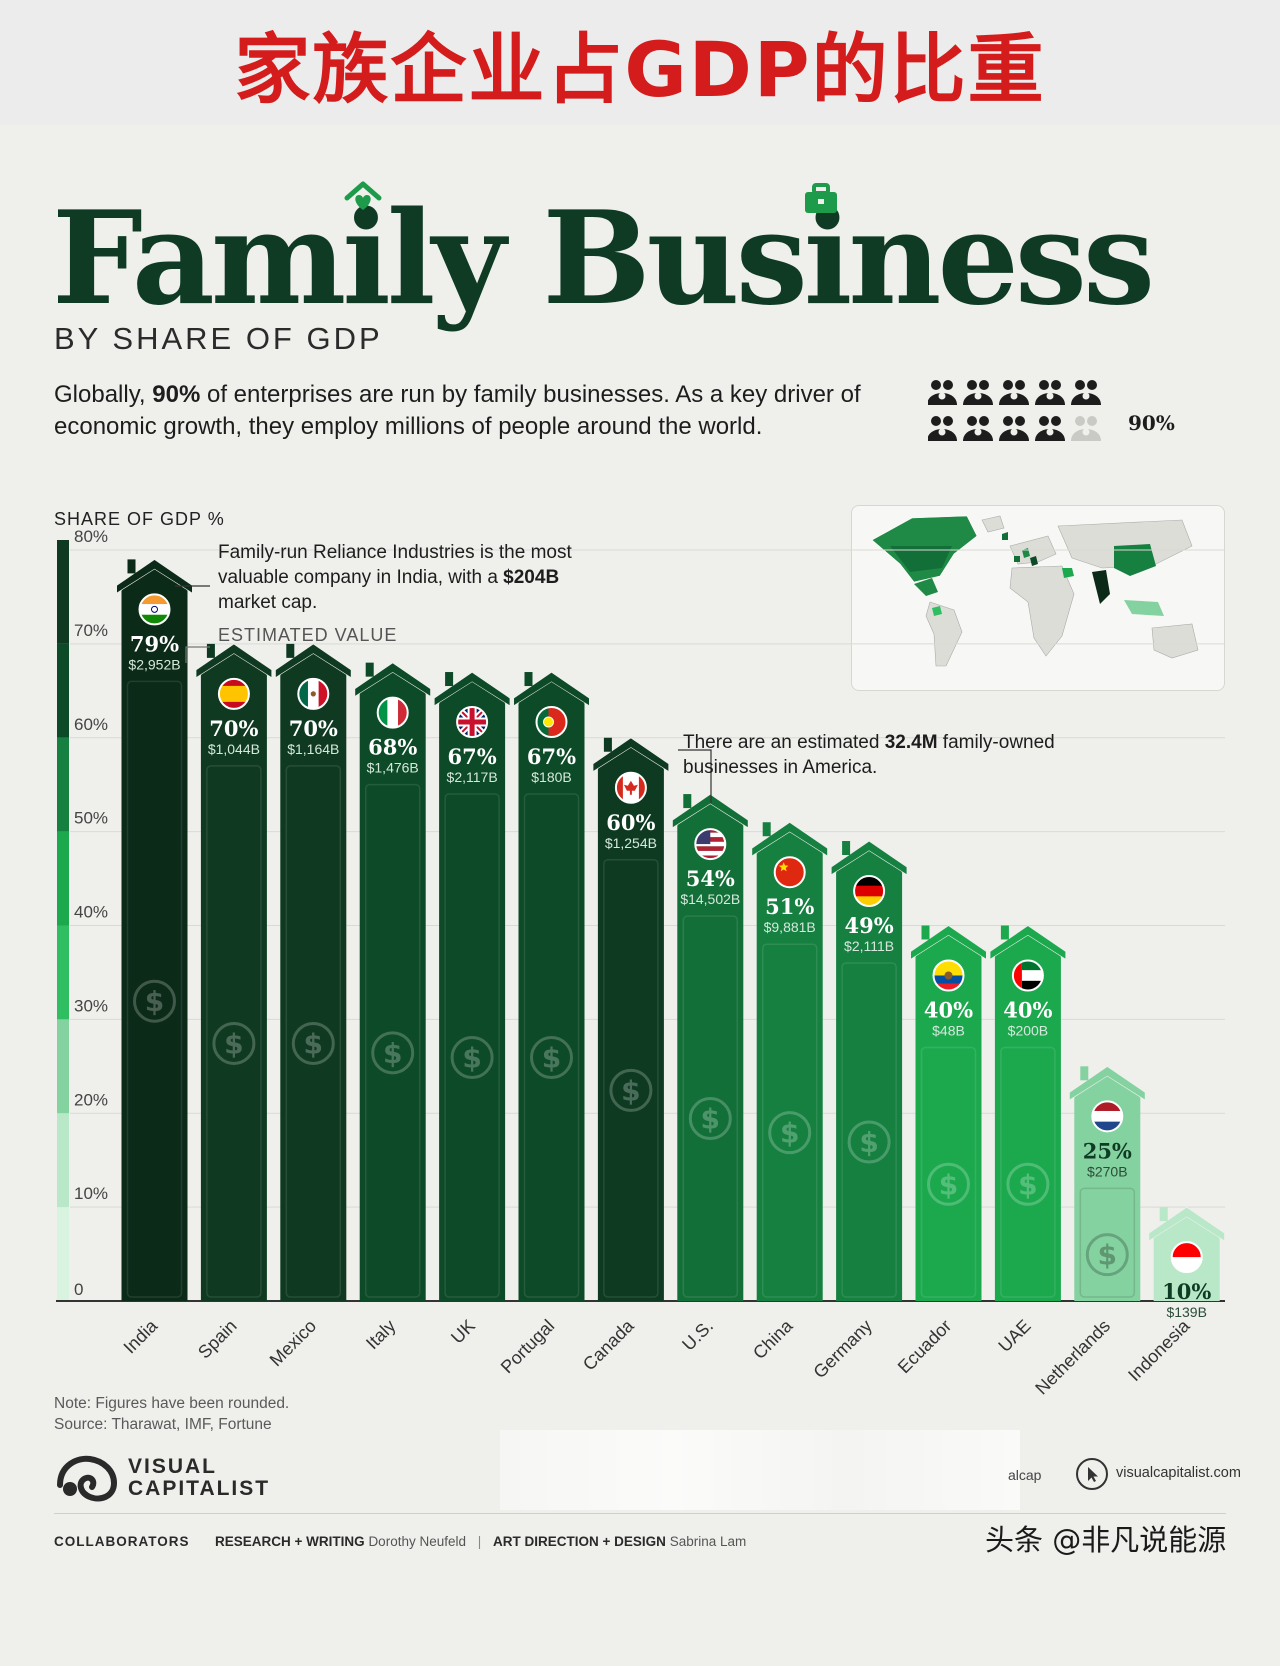 Image resolution: width=1280 pixels, height=1666 pixels. I want to click on house-heart-icon, so click(363, 195).